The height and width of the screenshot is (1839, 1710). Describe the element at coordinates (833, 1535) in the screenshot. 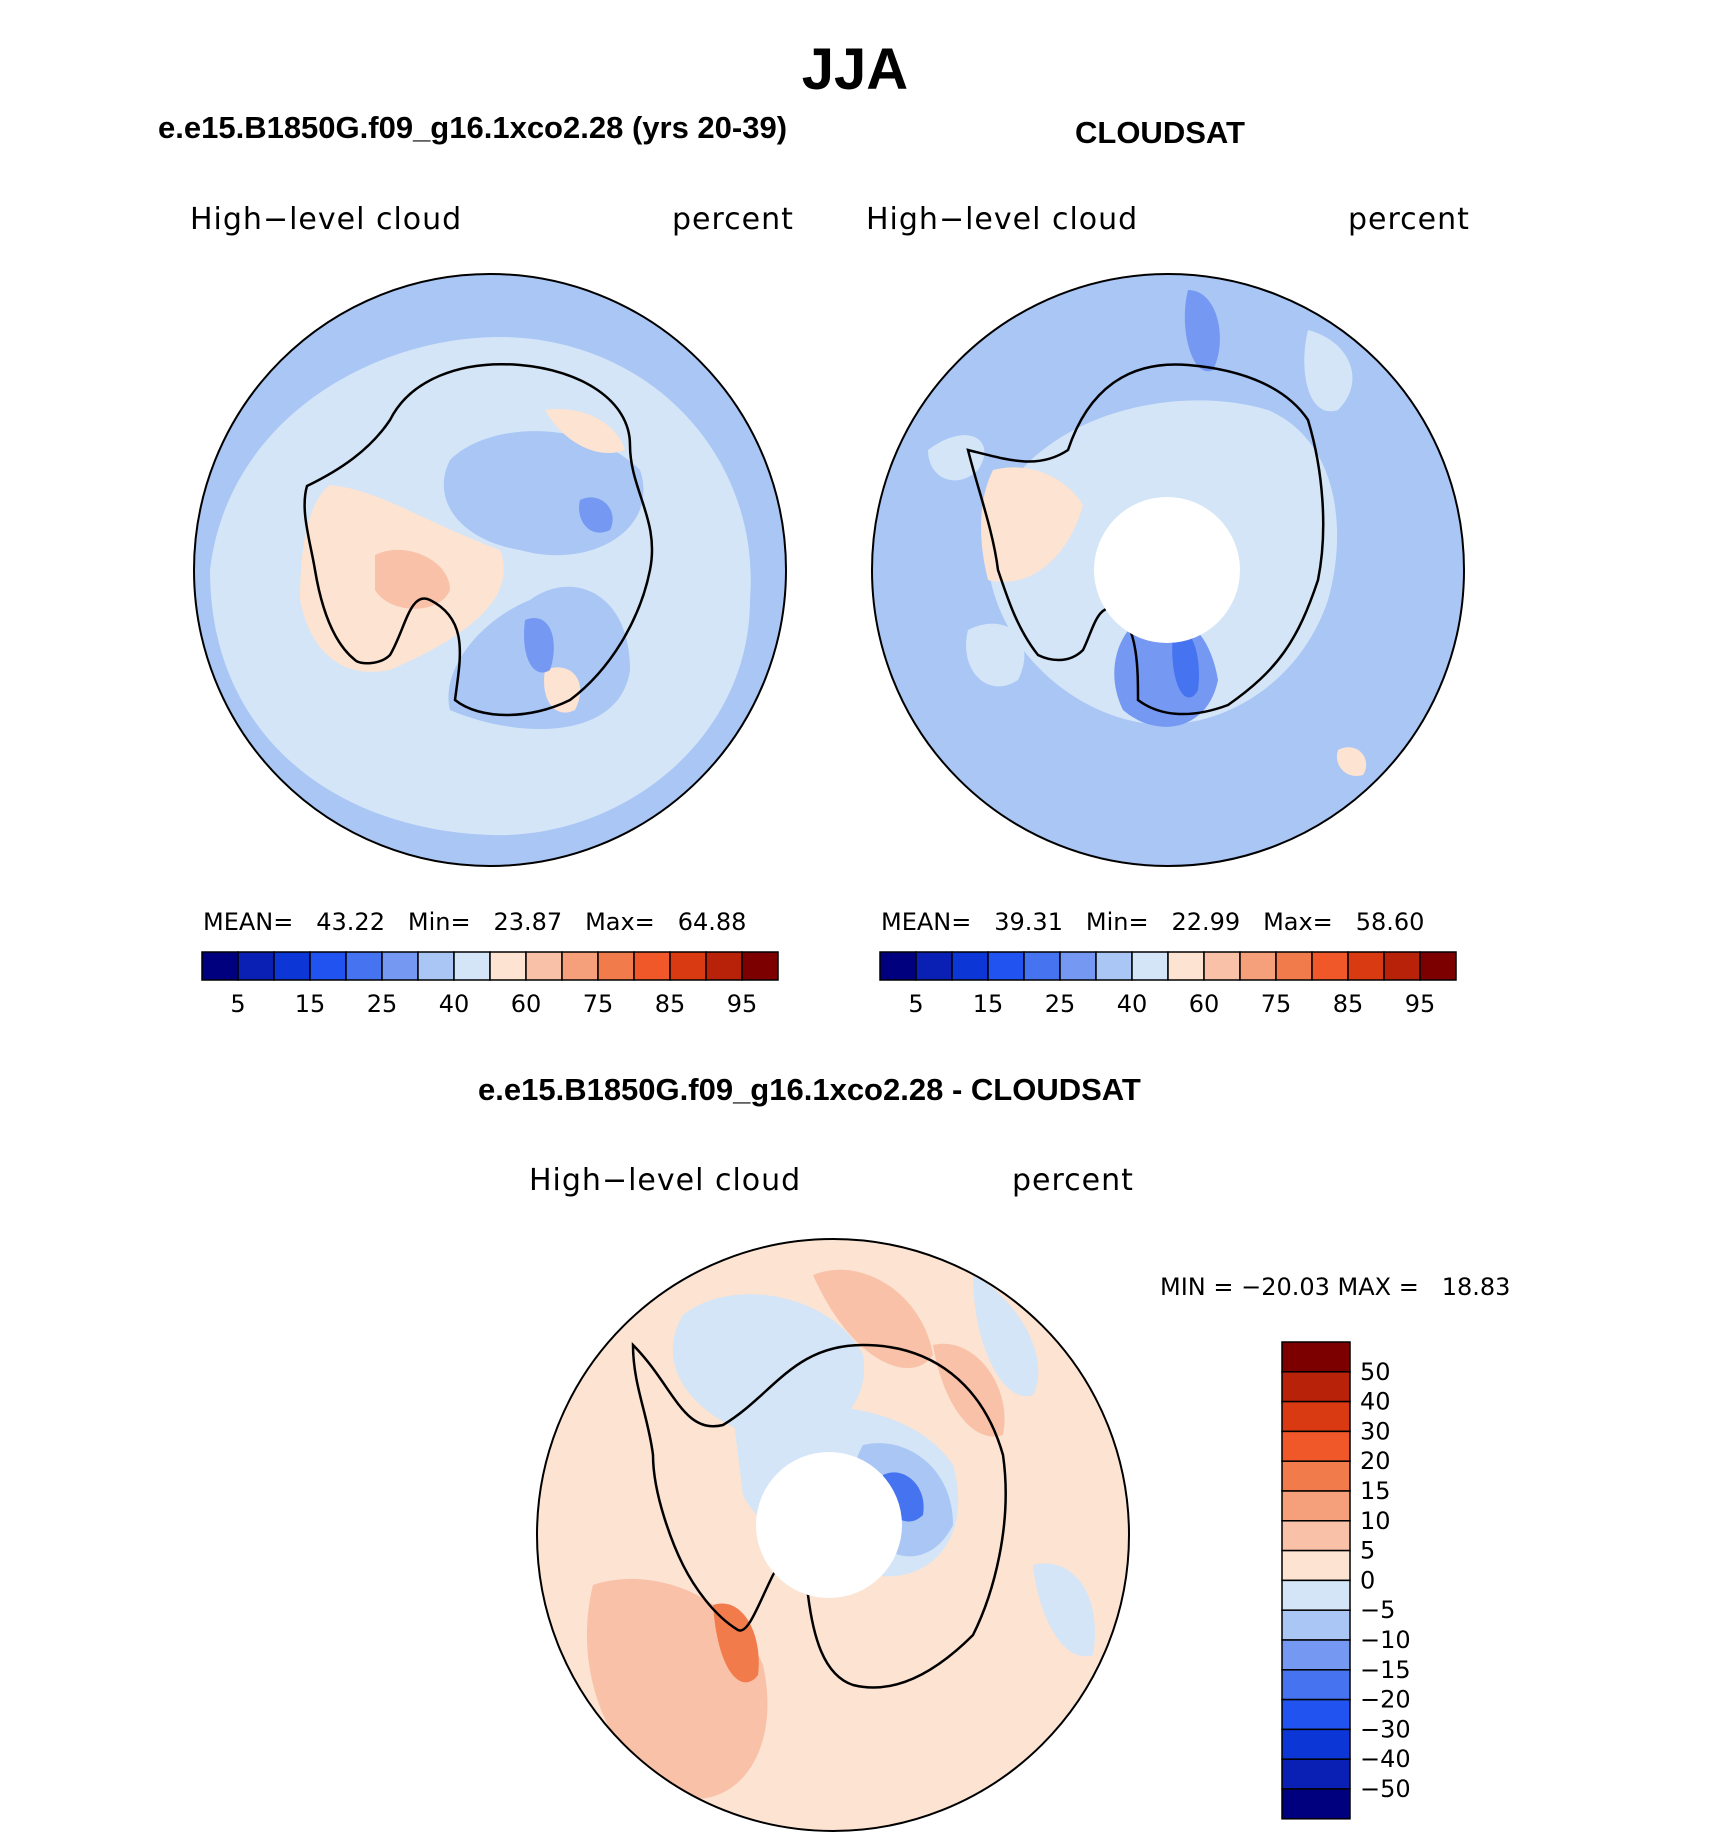

I see `diff-polar-map` at that location.